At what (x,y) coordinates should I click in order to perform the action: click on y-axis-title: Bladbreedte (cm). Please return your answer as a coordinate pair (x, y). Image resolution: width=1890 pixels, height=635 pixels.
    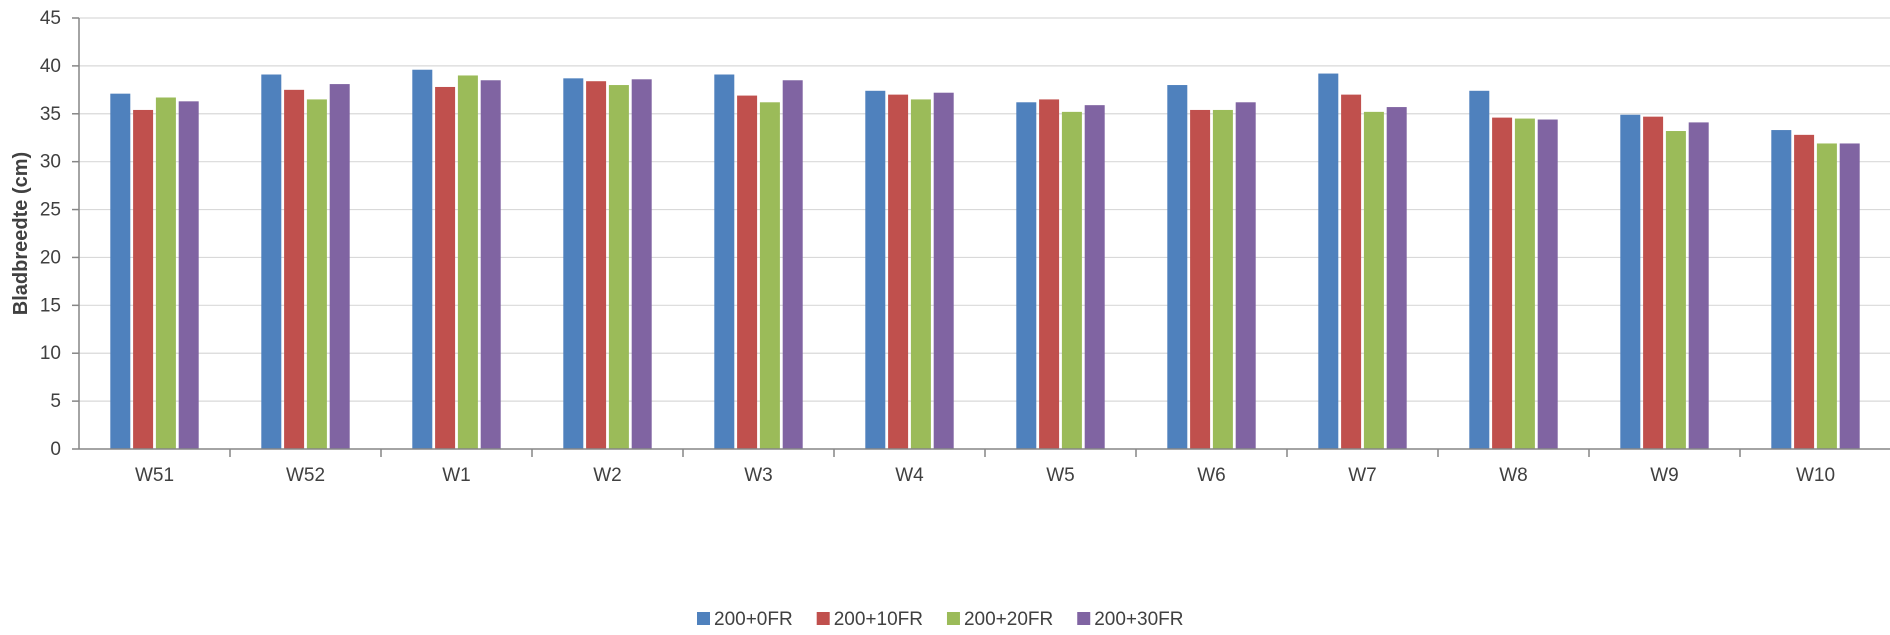
    Looking at the image, I should click on (21, 233).